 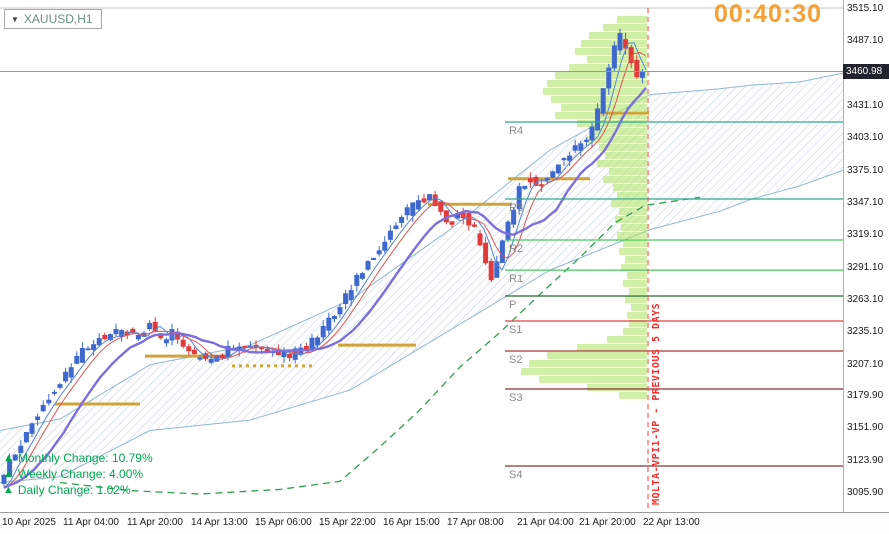 What do you see at coordinates (475, 522) in the screenshot?
I see `time-axis-label: 17 Apr 08:00` at bounding box center [475, 522].